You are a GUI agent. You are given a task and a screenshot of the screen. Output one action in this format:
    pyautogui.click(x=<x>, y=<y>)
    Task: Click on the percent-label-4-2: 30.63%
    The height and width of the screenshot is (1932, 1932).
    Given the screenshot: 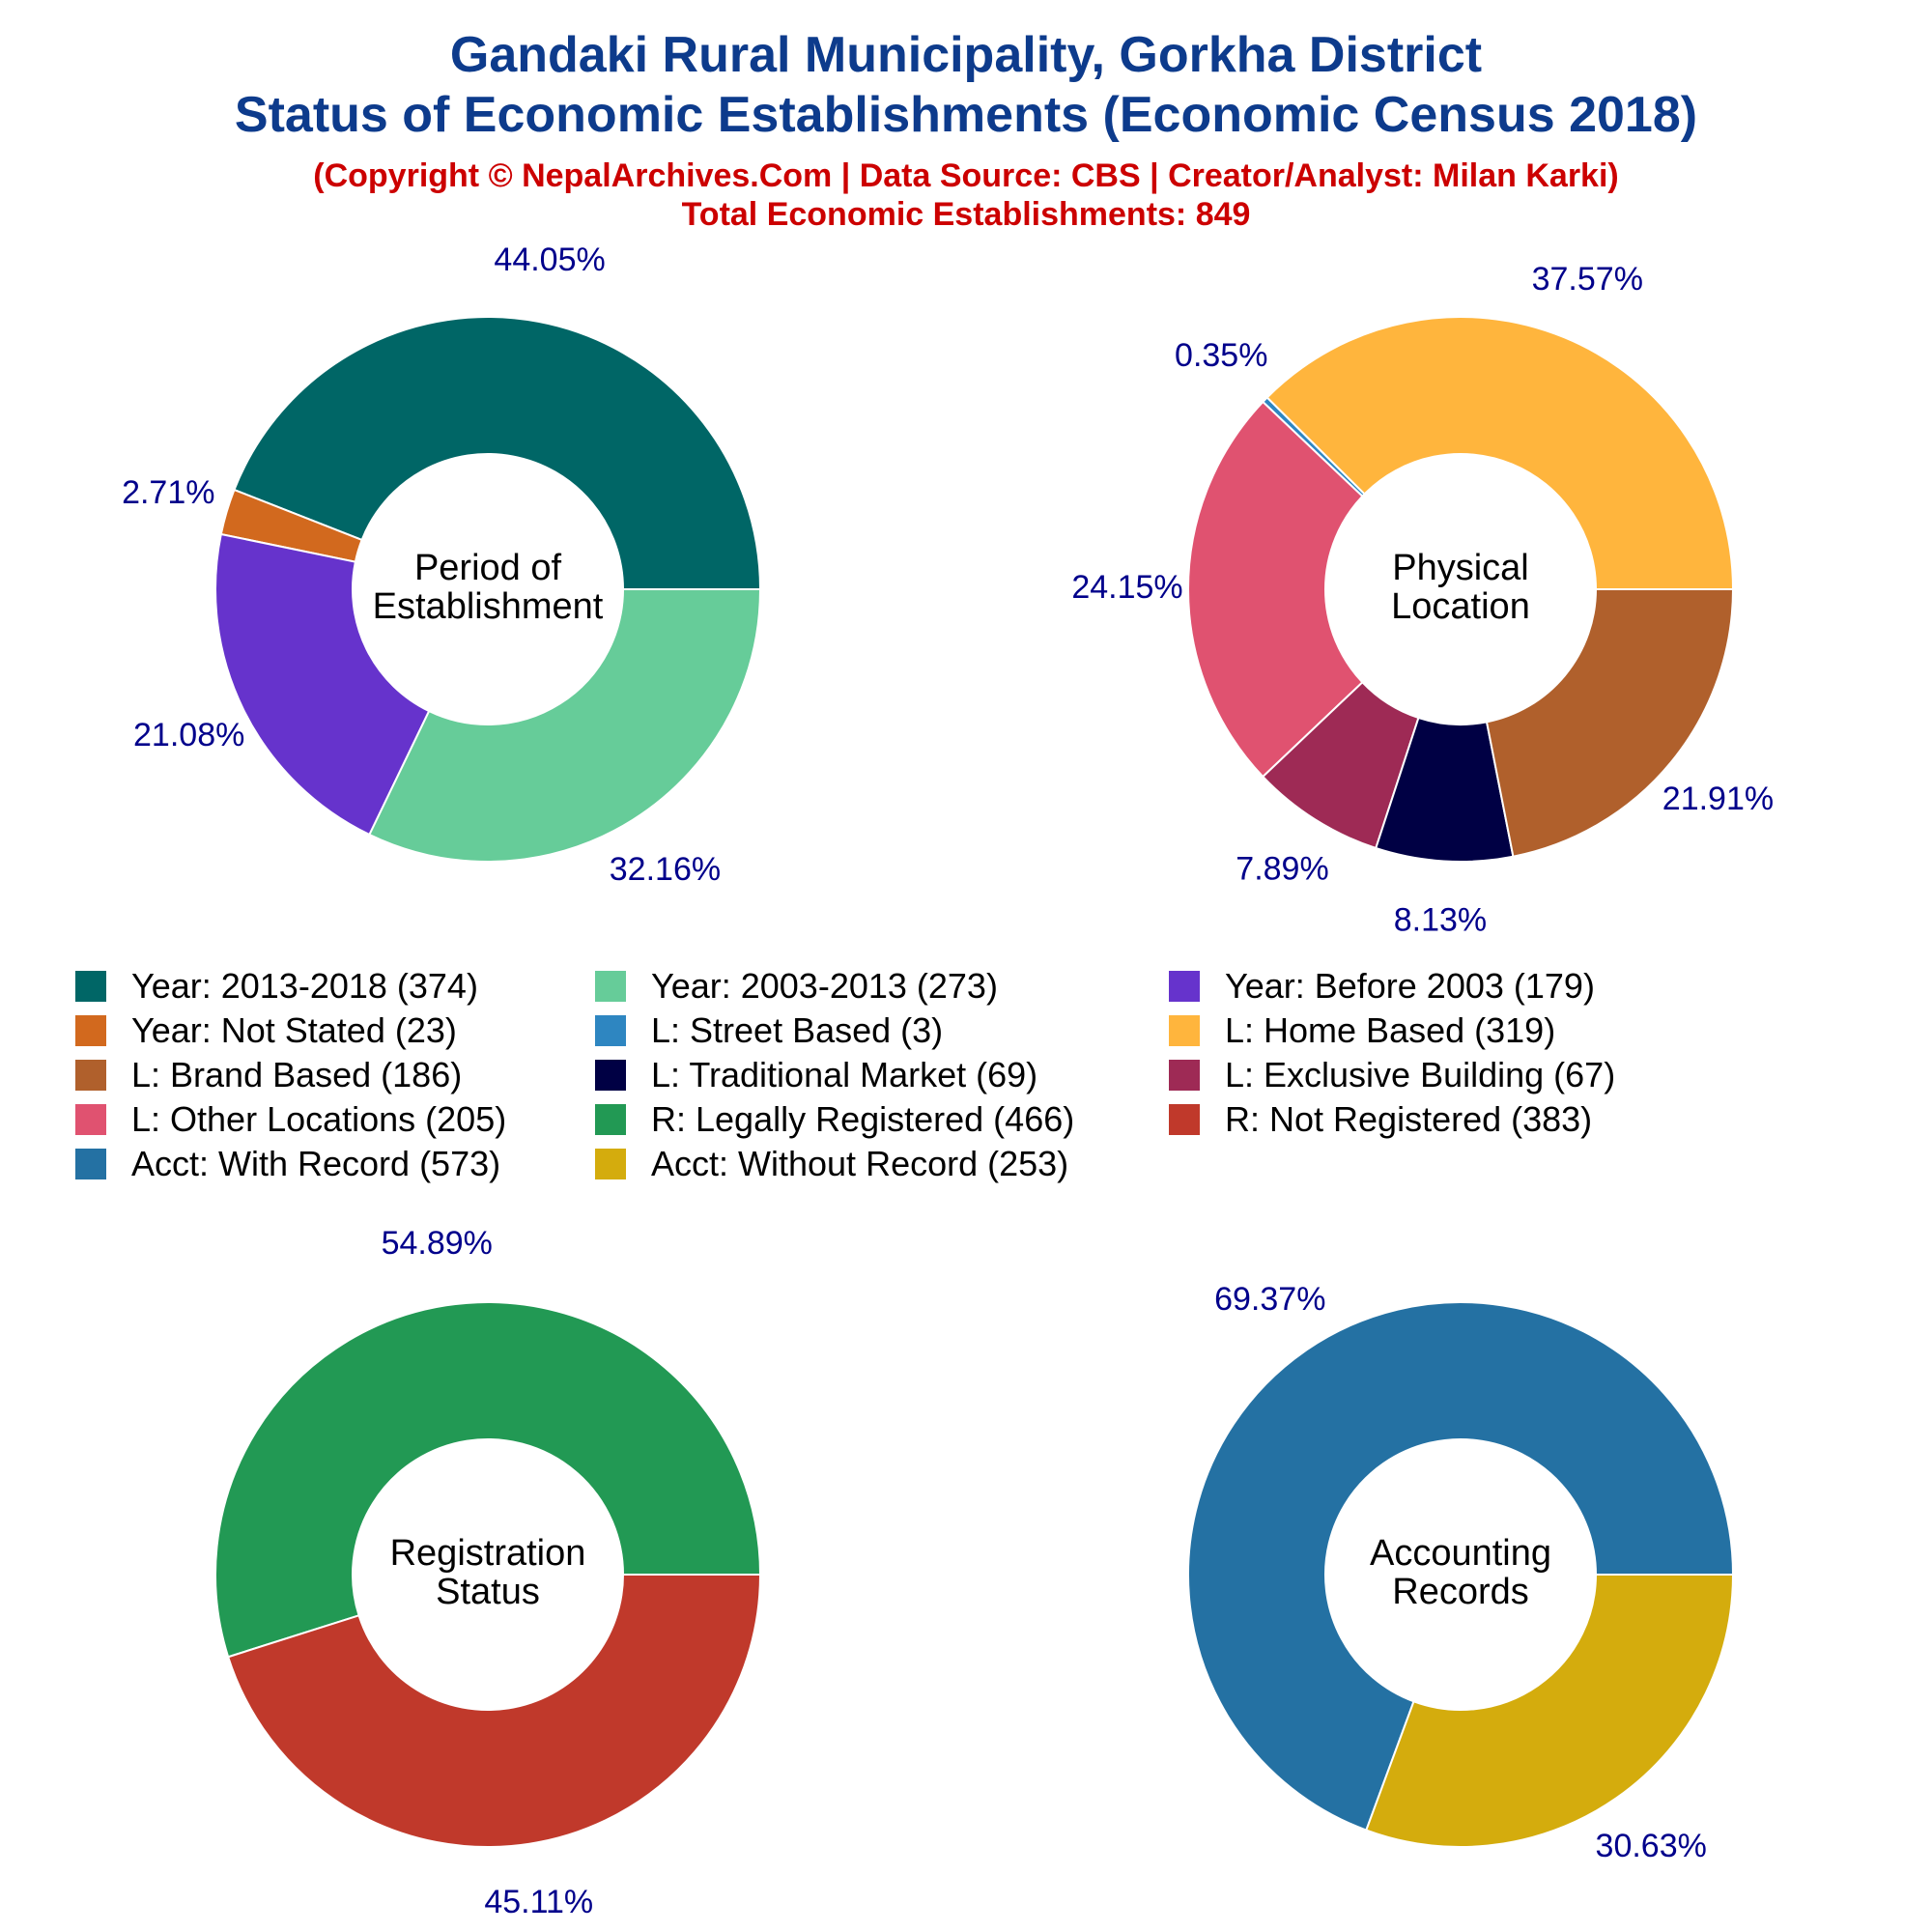 What is the action you would take?
    pyautogui.click(x=1651, y=1846)
    